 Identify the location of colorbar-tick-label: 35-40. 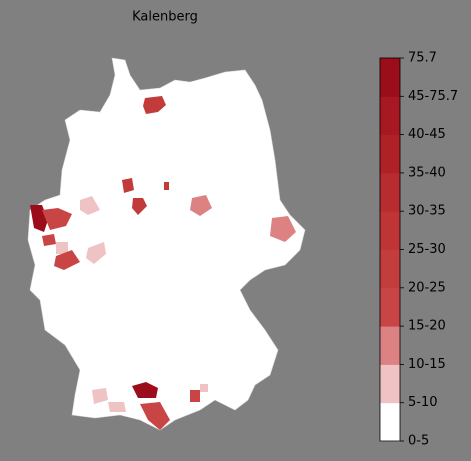
(427, 172).